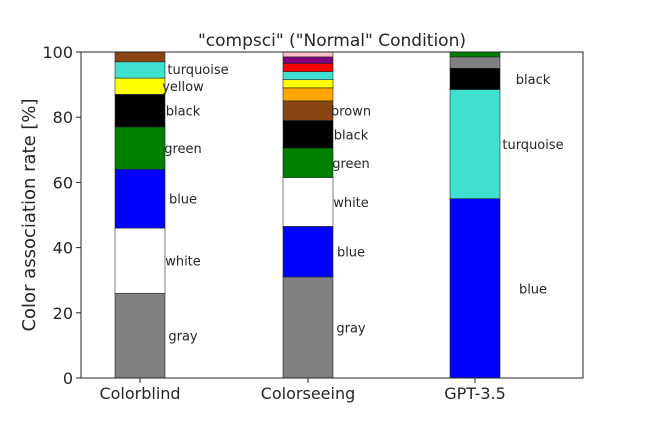  Describe the element at coordinates (308, 162) in the screenshot. I see `bar-segment-colorseeing-green` at that location.